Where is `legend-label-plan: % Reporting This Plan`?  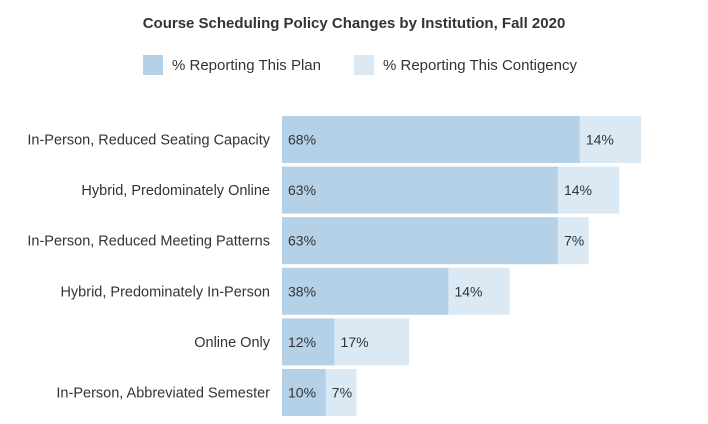
legend-label-plan: % Reporting This Plan is located at coordinates (246, 65).